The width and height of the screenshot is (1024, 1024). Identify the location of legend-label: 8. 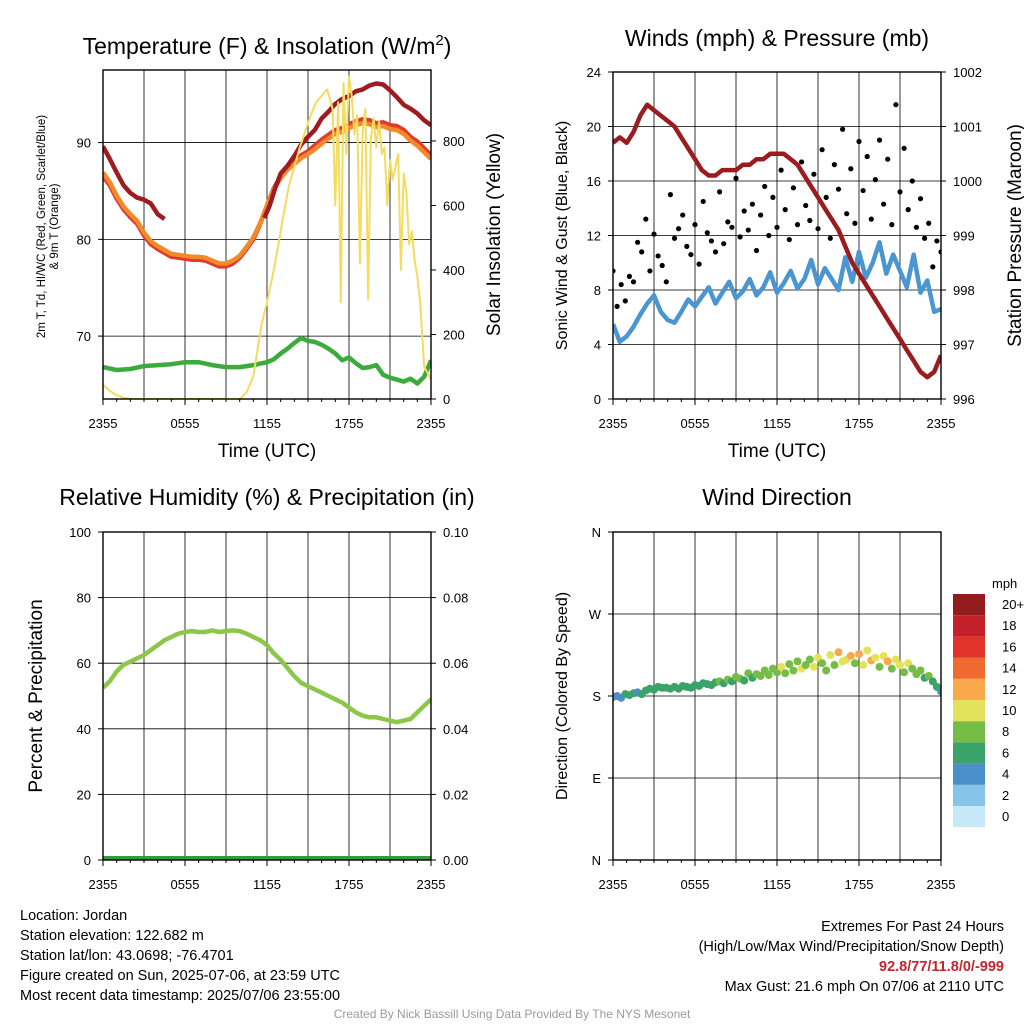
(1005, 731).